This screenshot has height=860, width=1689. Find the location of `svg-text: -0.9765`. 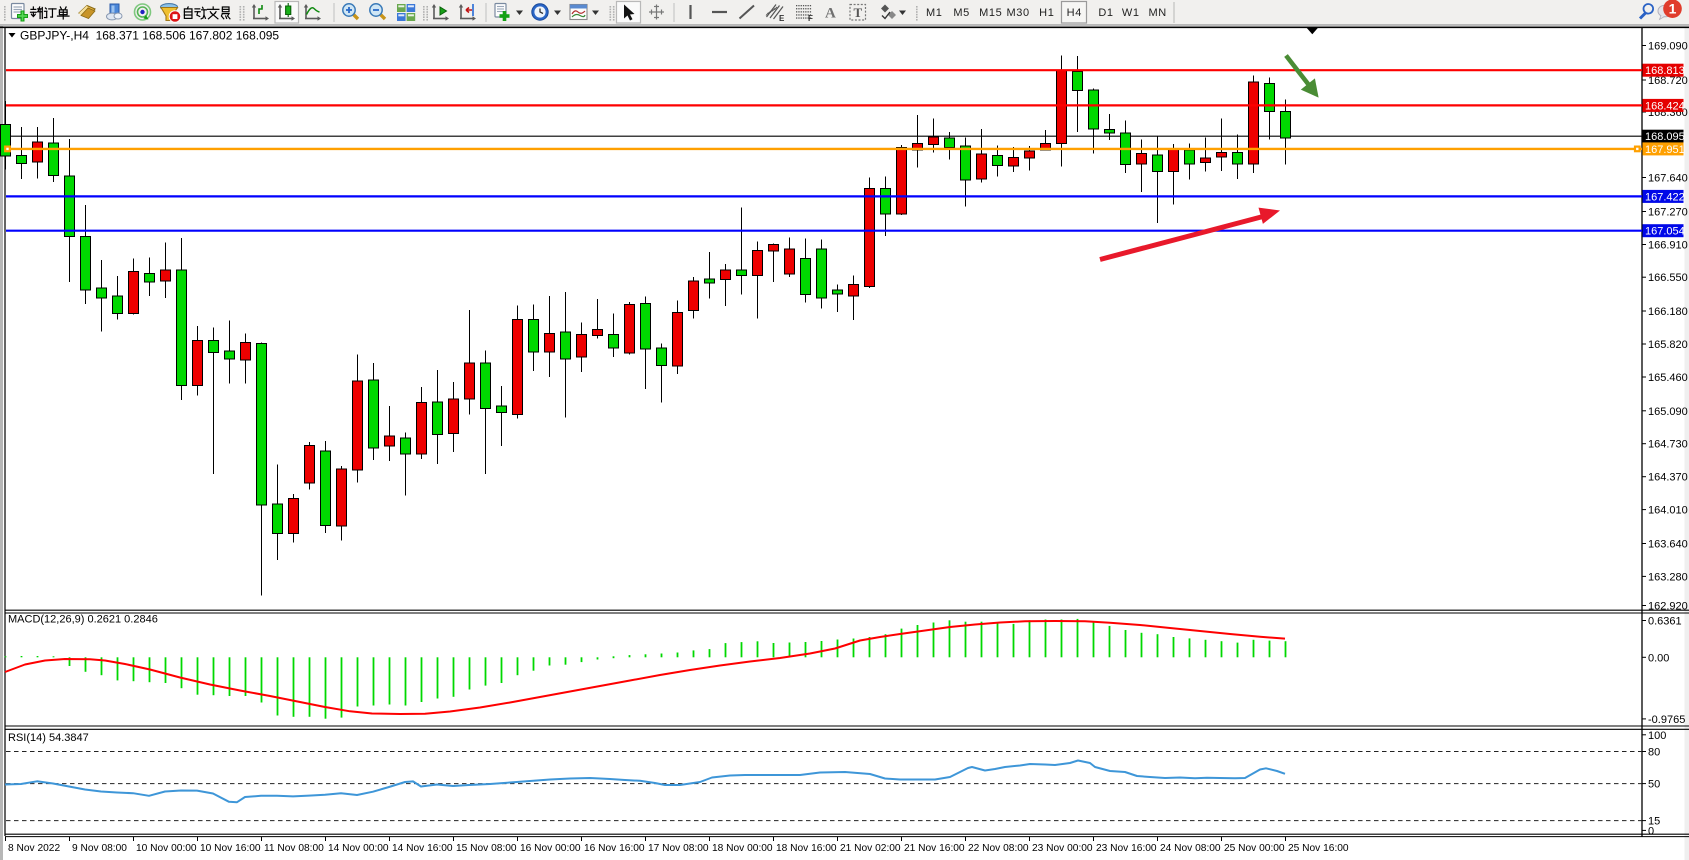

svg-text: -0.9765 is located at coordinates (1666, 720).